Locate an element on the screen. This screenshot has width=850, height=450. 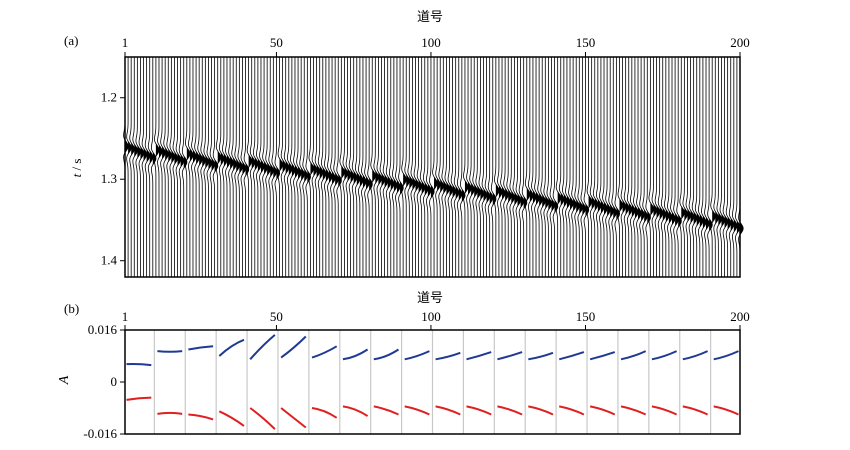
y-tick-label: -0.016 is located at coordinates (100, 433).